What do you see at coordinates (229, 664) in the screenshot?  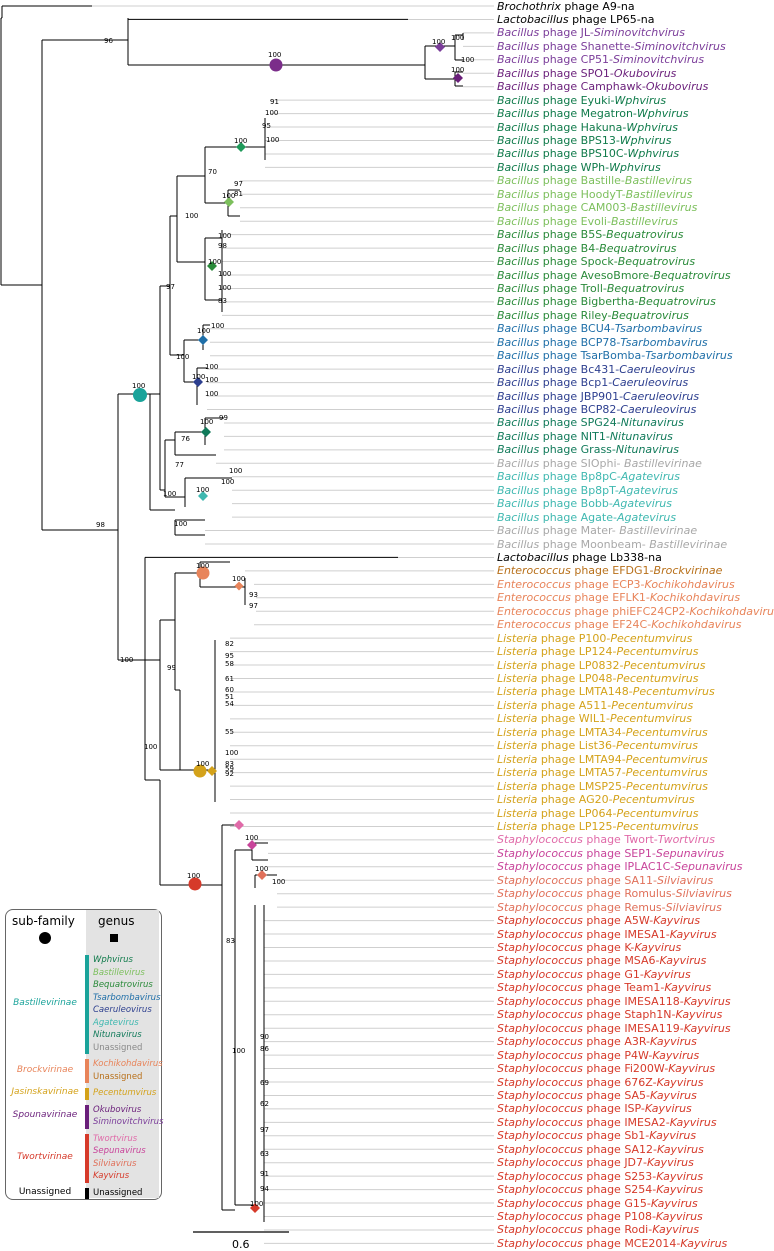 I see `bootstrap-value: 58` at bounding box center [229, 664].